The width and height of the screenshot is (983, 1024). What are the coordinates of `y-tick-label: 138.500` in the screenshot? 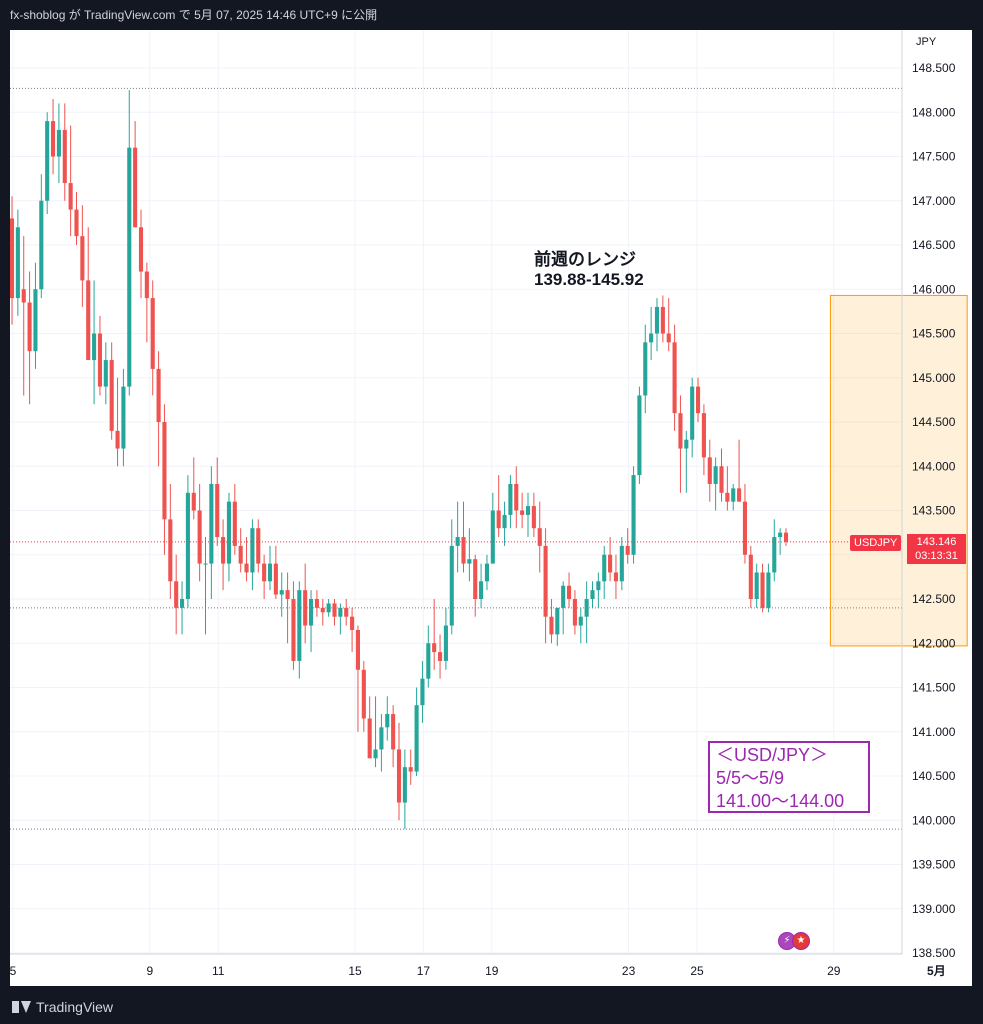 It's located at (934, 953).